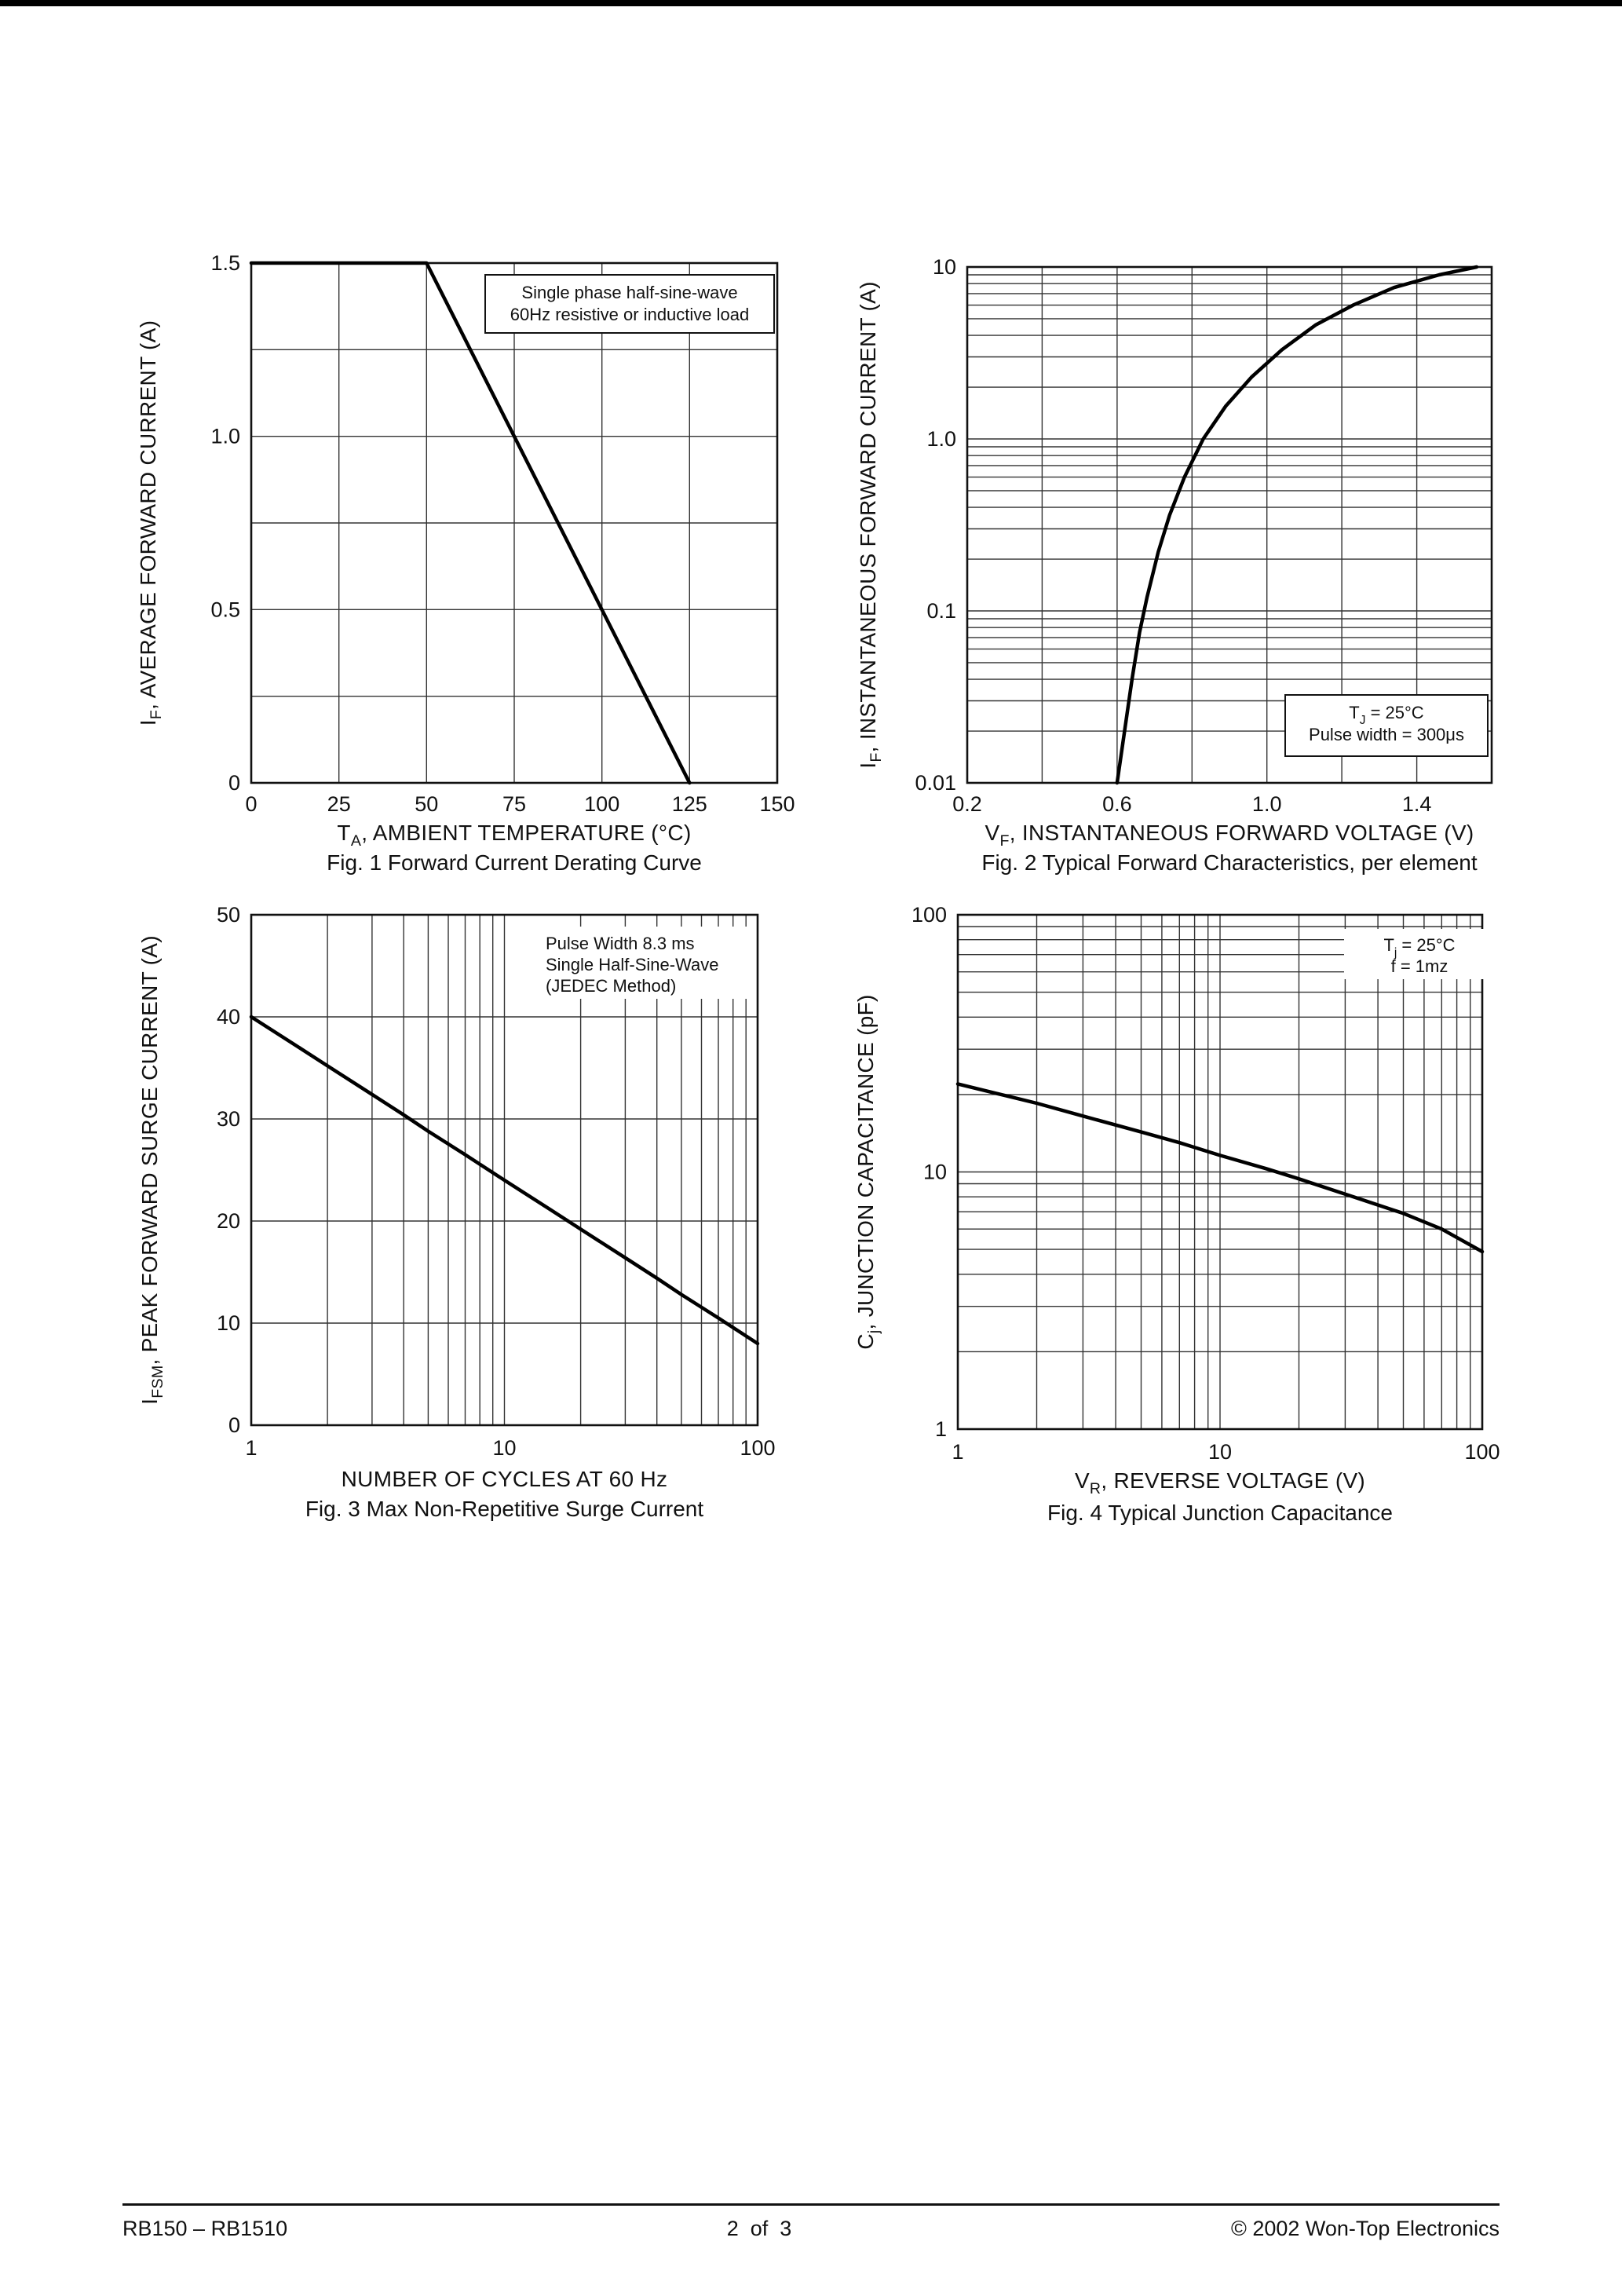 The width and height of the screenshot is (1622, 2296). What do you see at coordinates (1365, 2228) in the screenshot?
I see `footer-copyright: © 2002 Won-Top Electronics` at bounding box center [1365, 2228].